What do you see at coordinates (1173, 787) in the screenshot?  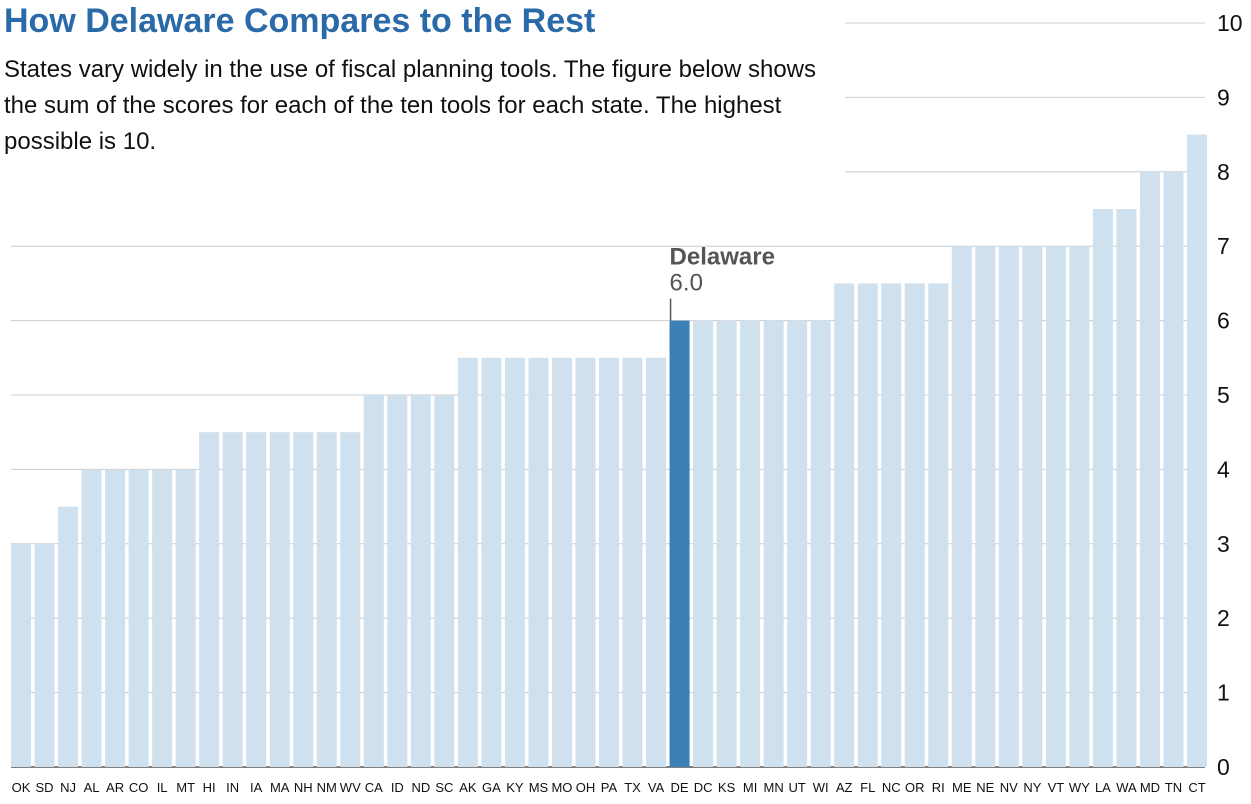 I see `x-tick-label: TN` at bounding box center [1173, 787].